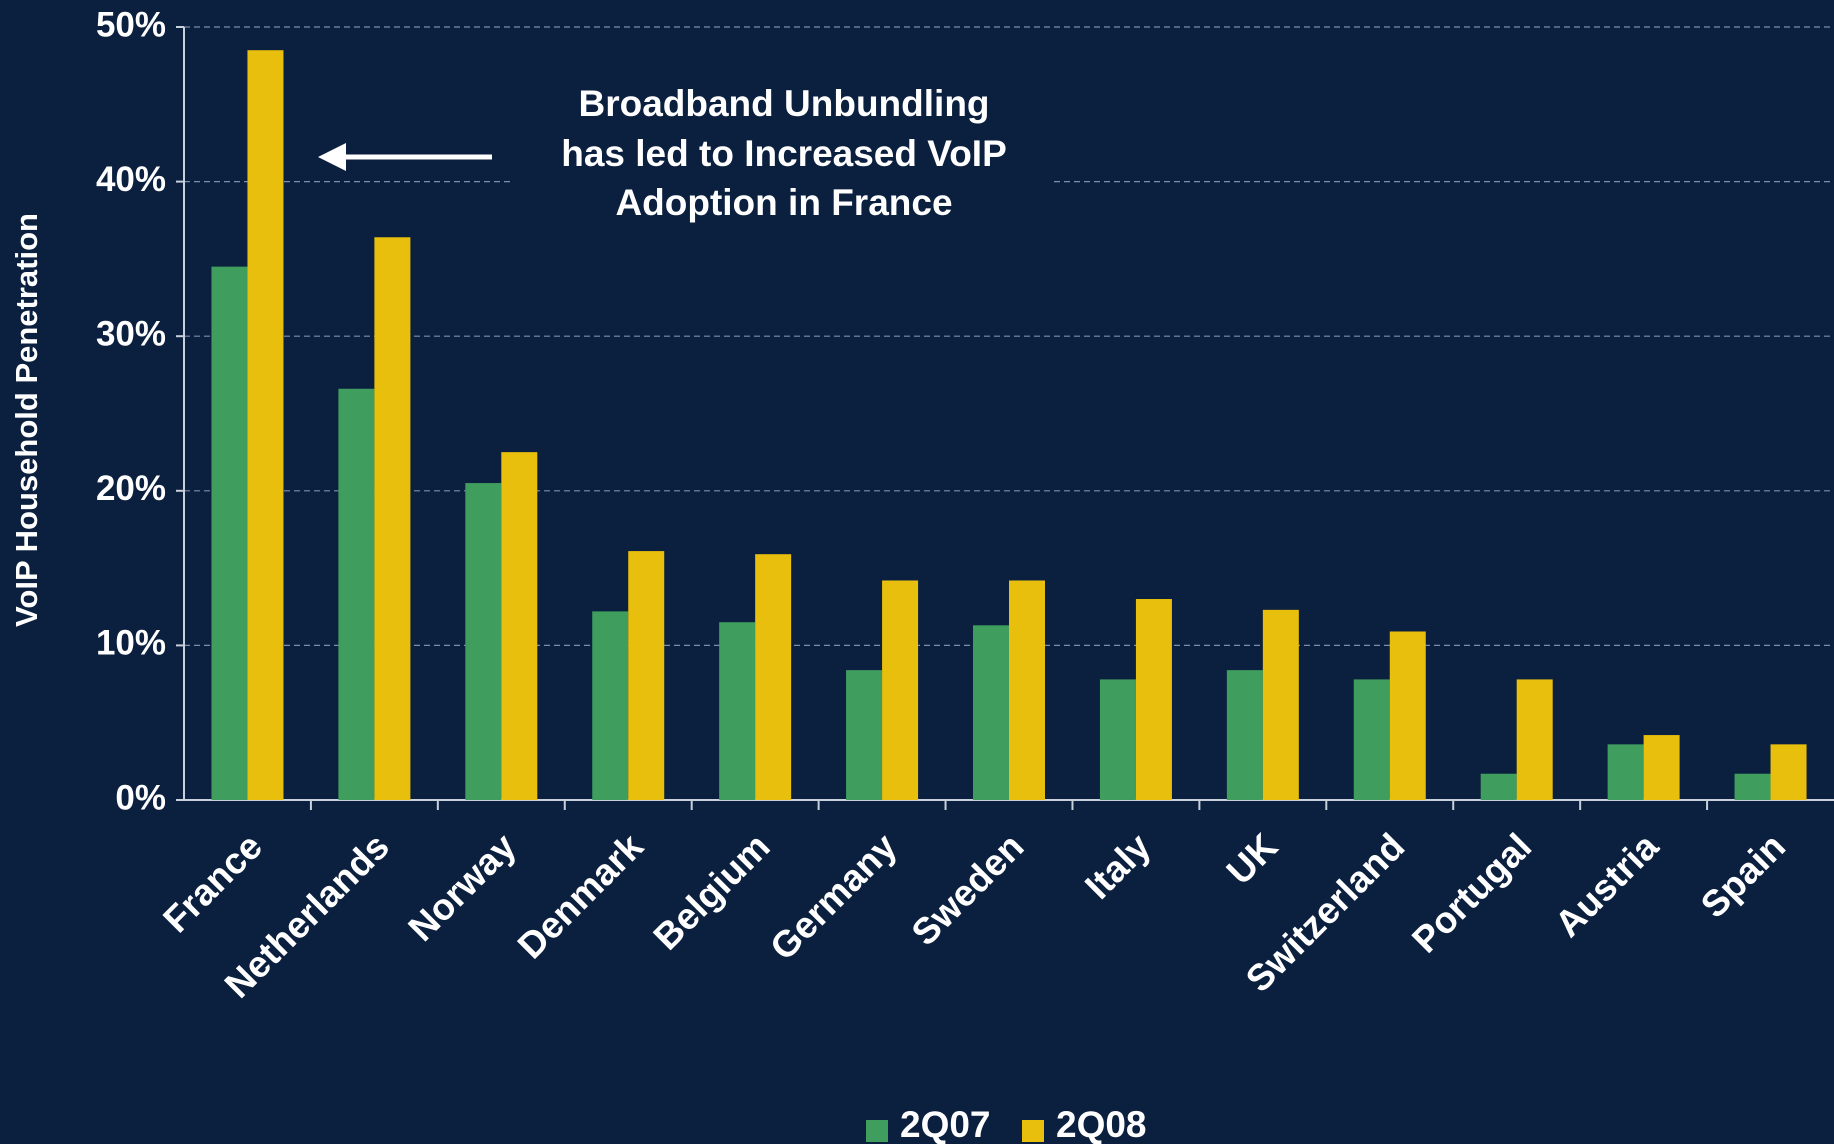 The image size is (1834, 1144). What do you see at coordinates (131, 179) in the screenshot?
I see `y-tick-label: 40%` at bounding box center [131, 179].